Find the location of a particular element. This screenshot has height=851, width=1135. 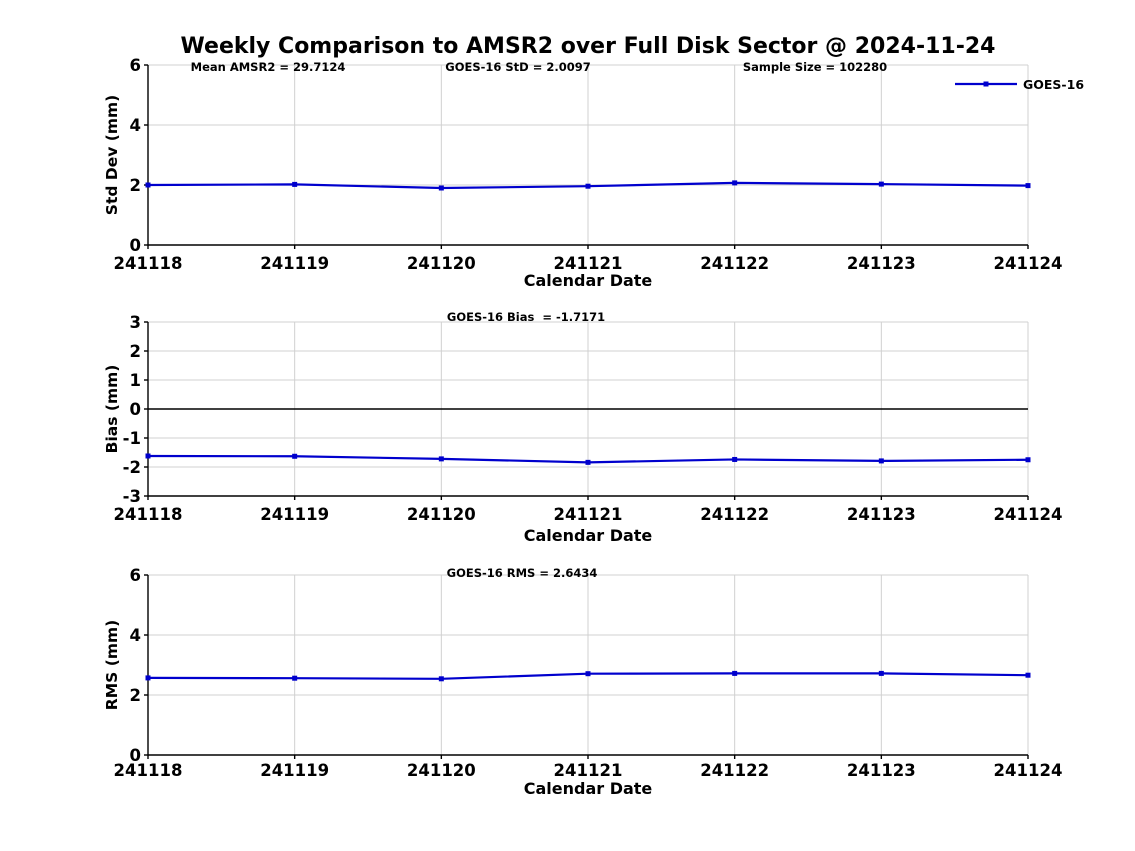

legend-marker is located at coordinates (986, 84).